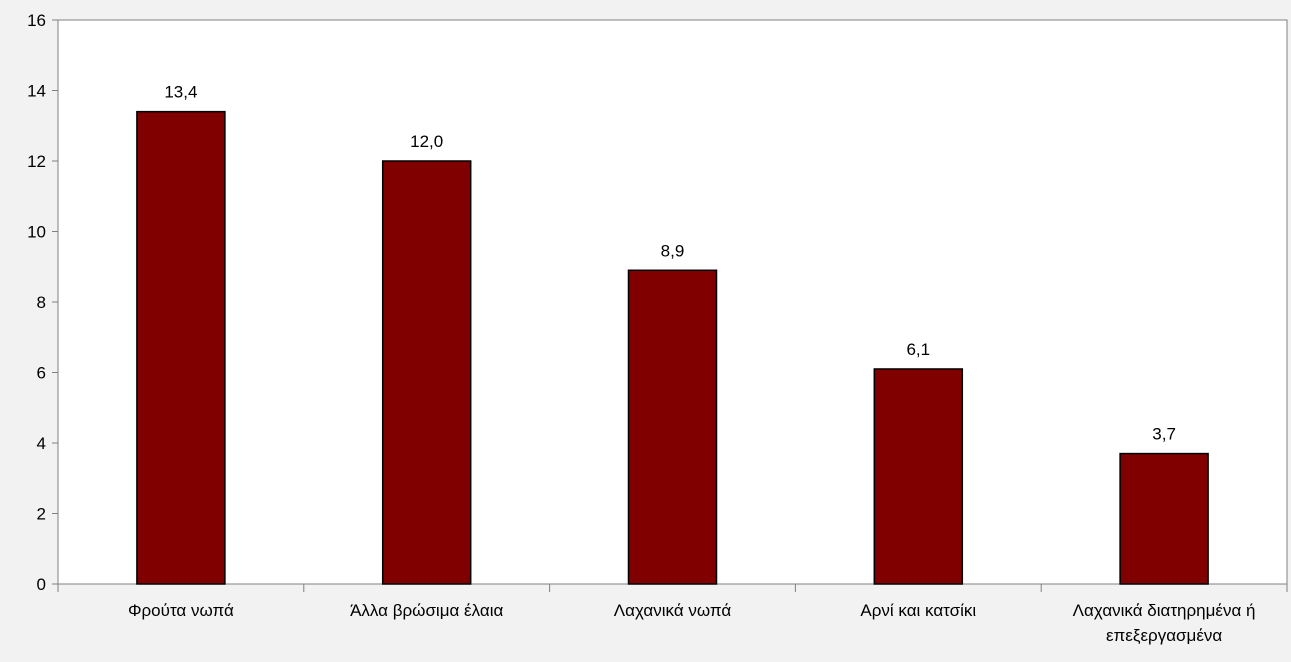 The height and width of the screenshot is (662, 1291). I want to click on y-tick-label: 14, so click(36, 91).